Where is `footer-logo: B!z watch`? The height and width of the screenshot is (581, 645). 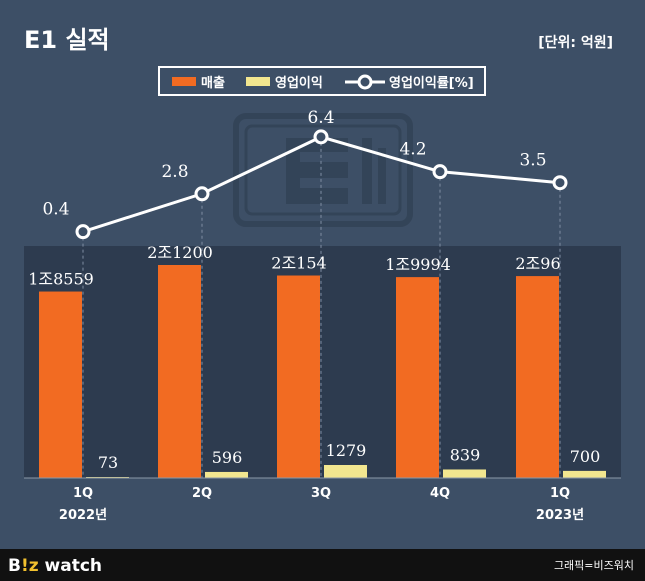 footer-logo: B!z watch is located at coordinates (55, 566).